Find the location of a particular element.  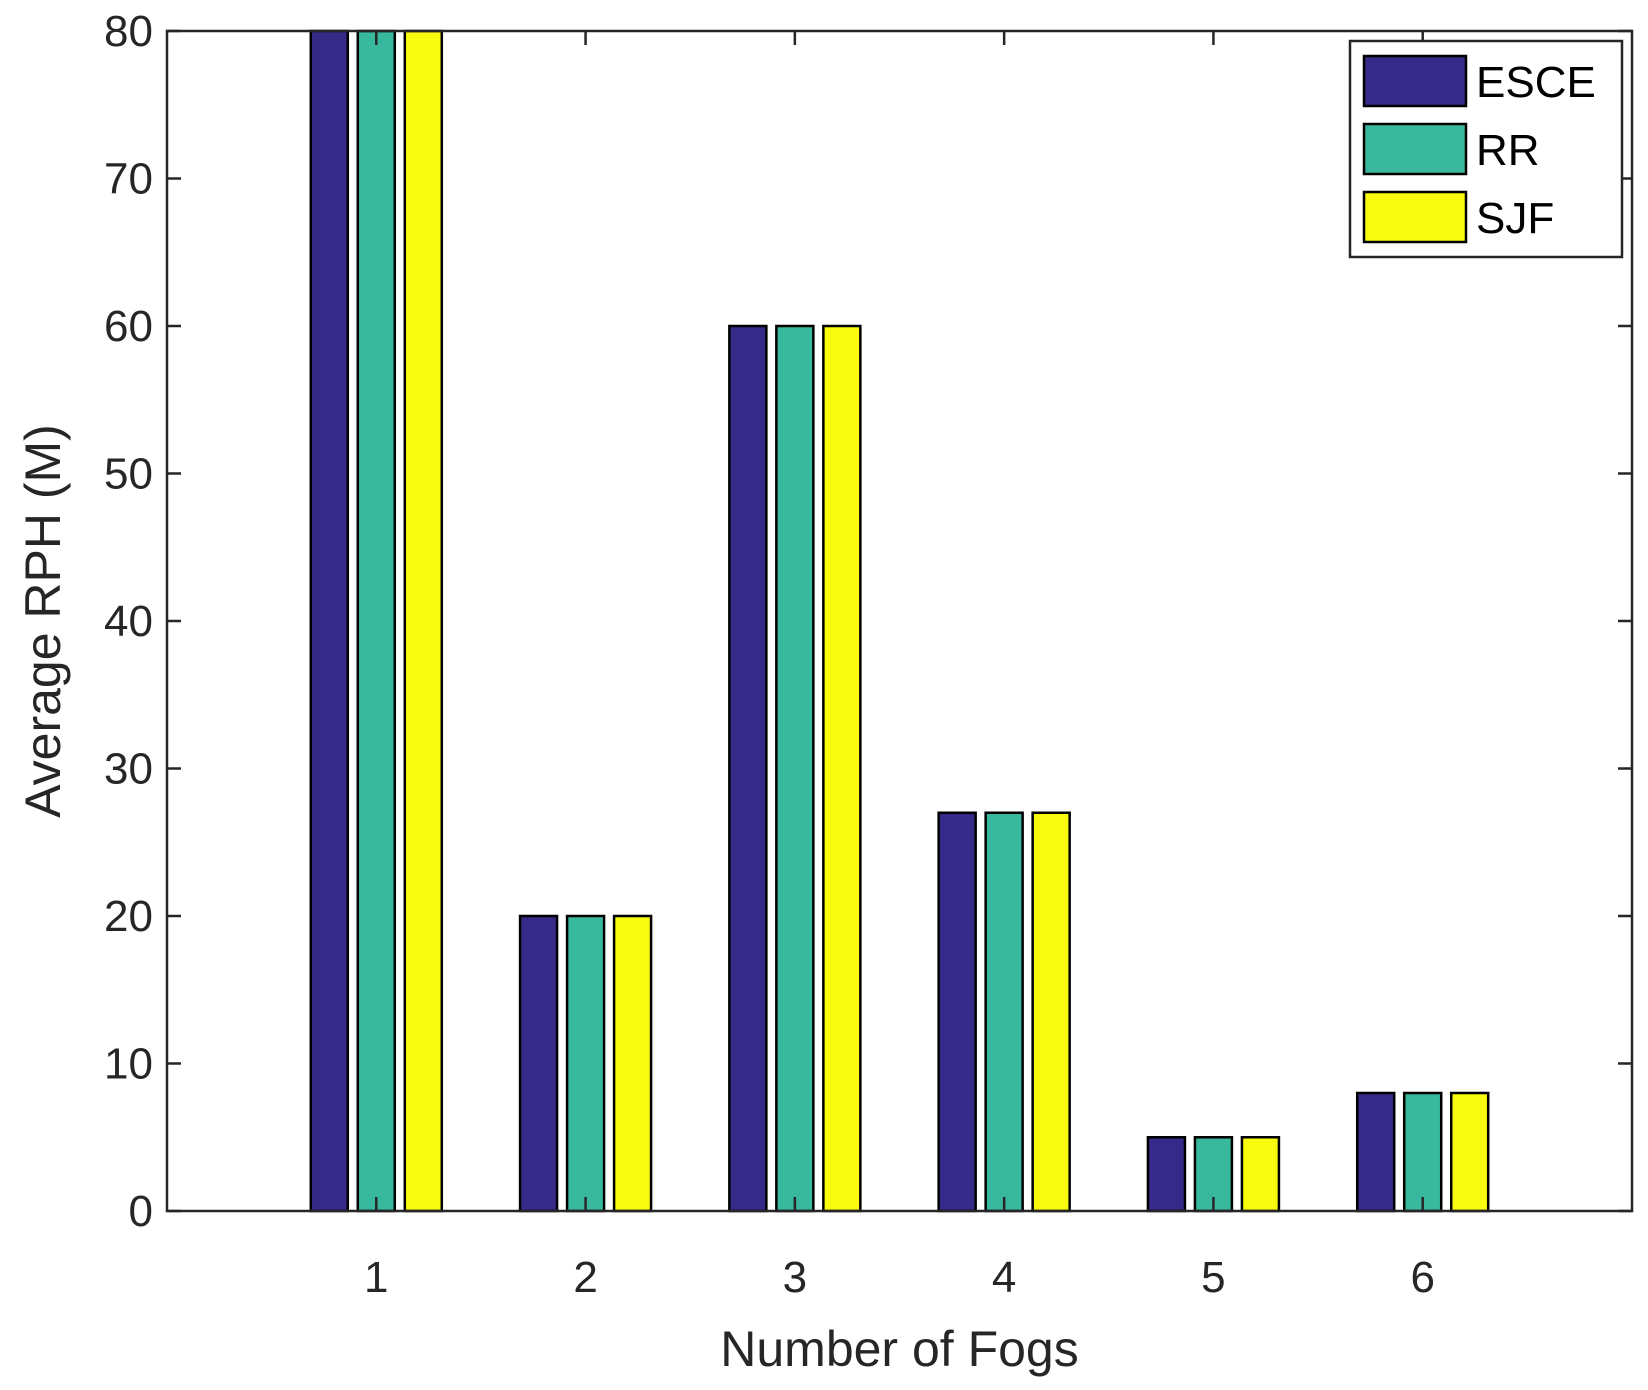

y-tick-label: 70 is located at coordinates (128, 179).